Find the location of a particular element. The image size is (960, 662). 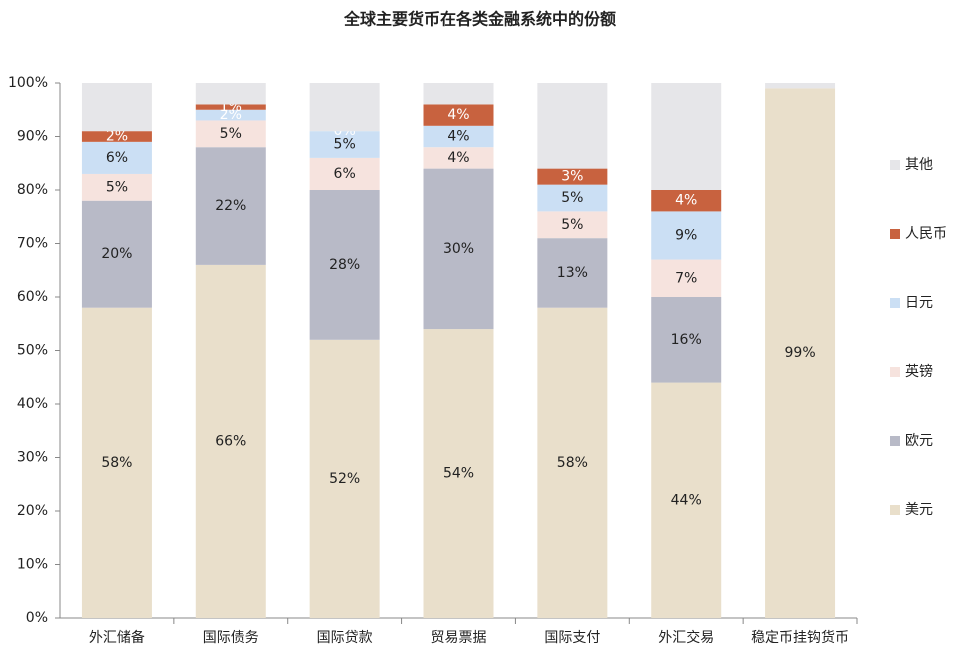

y-tick-label: 0% is located at coordinates (37, 618).